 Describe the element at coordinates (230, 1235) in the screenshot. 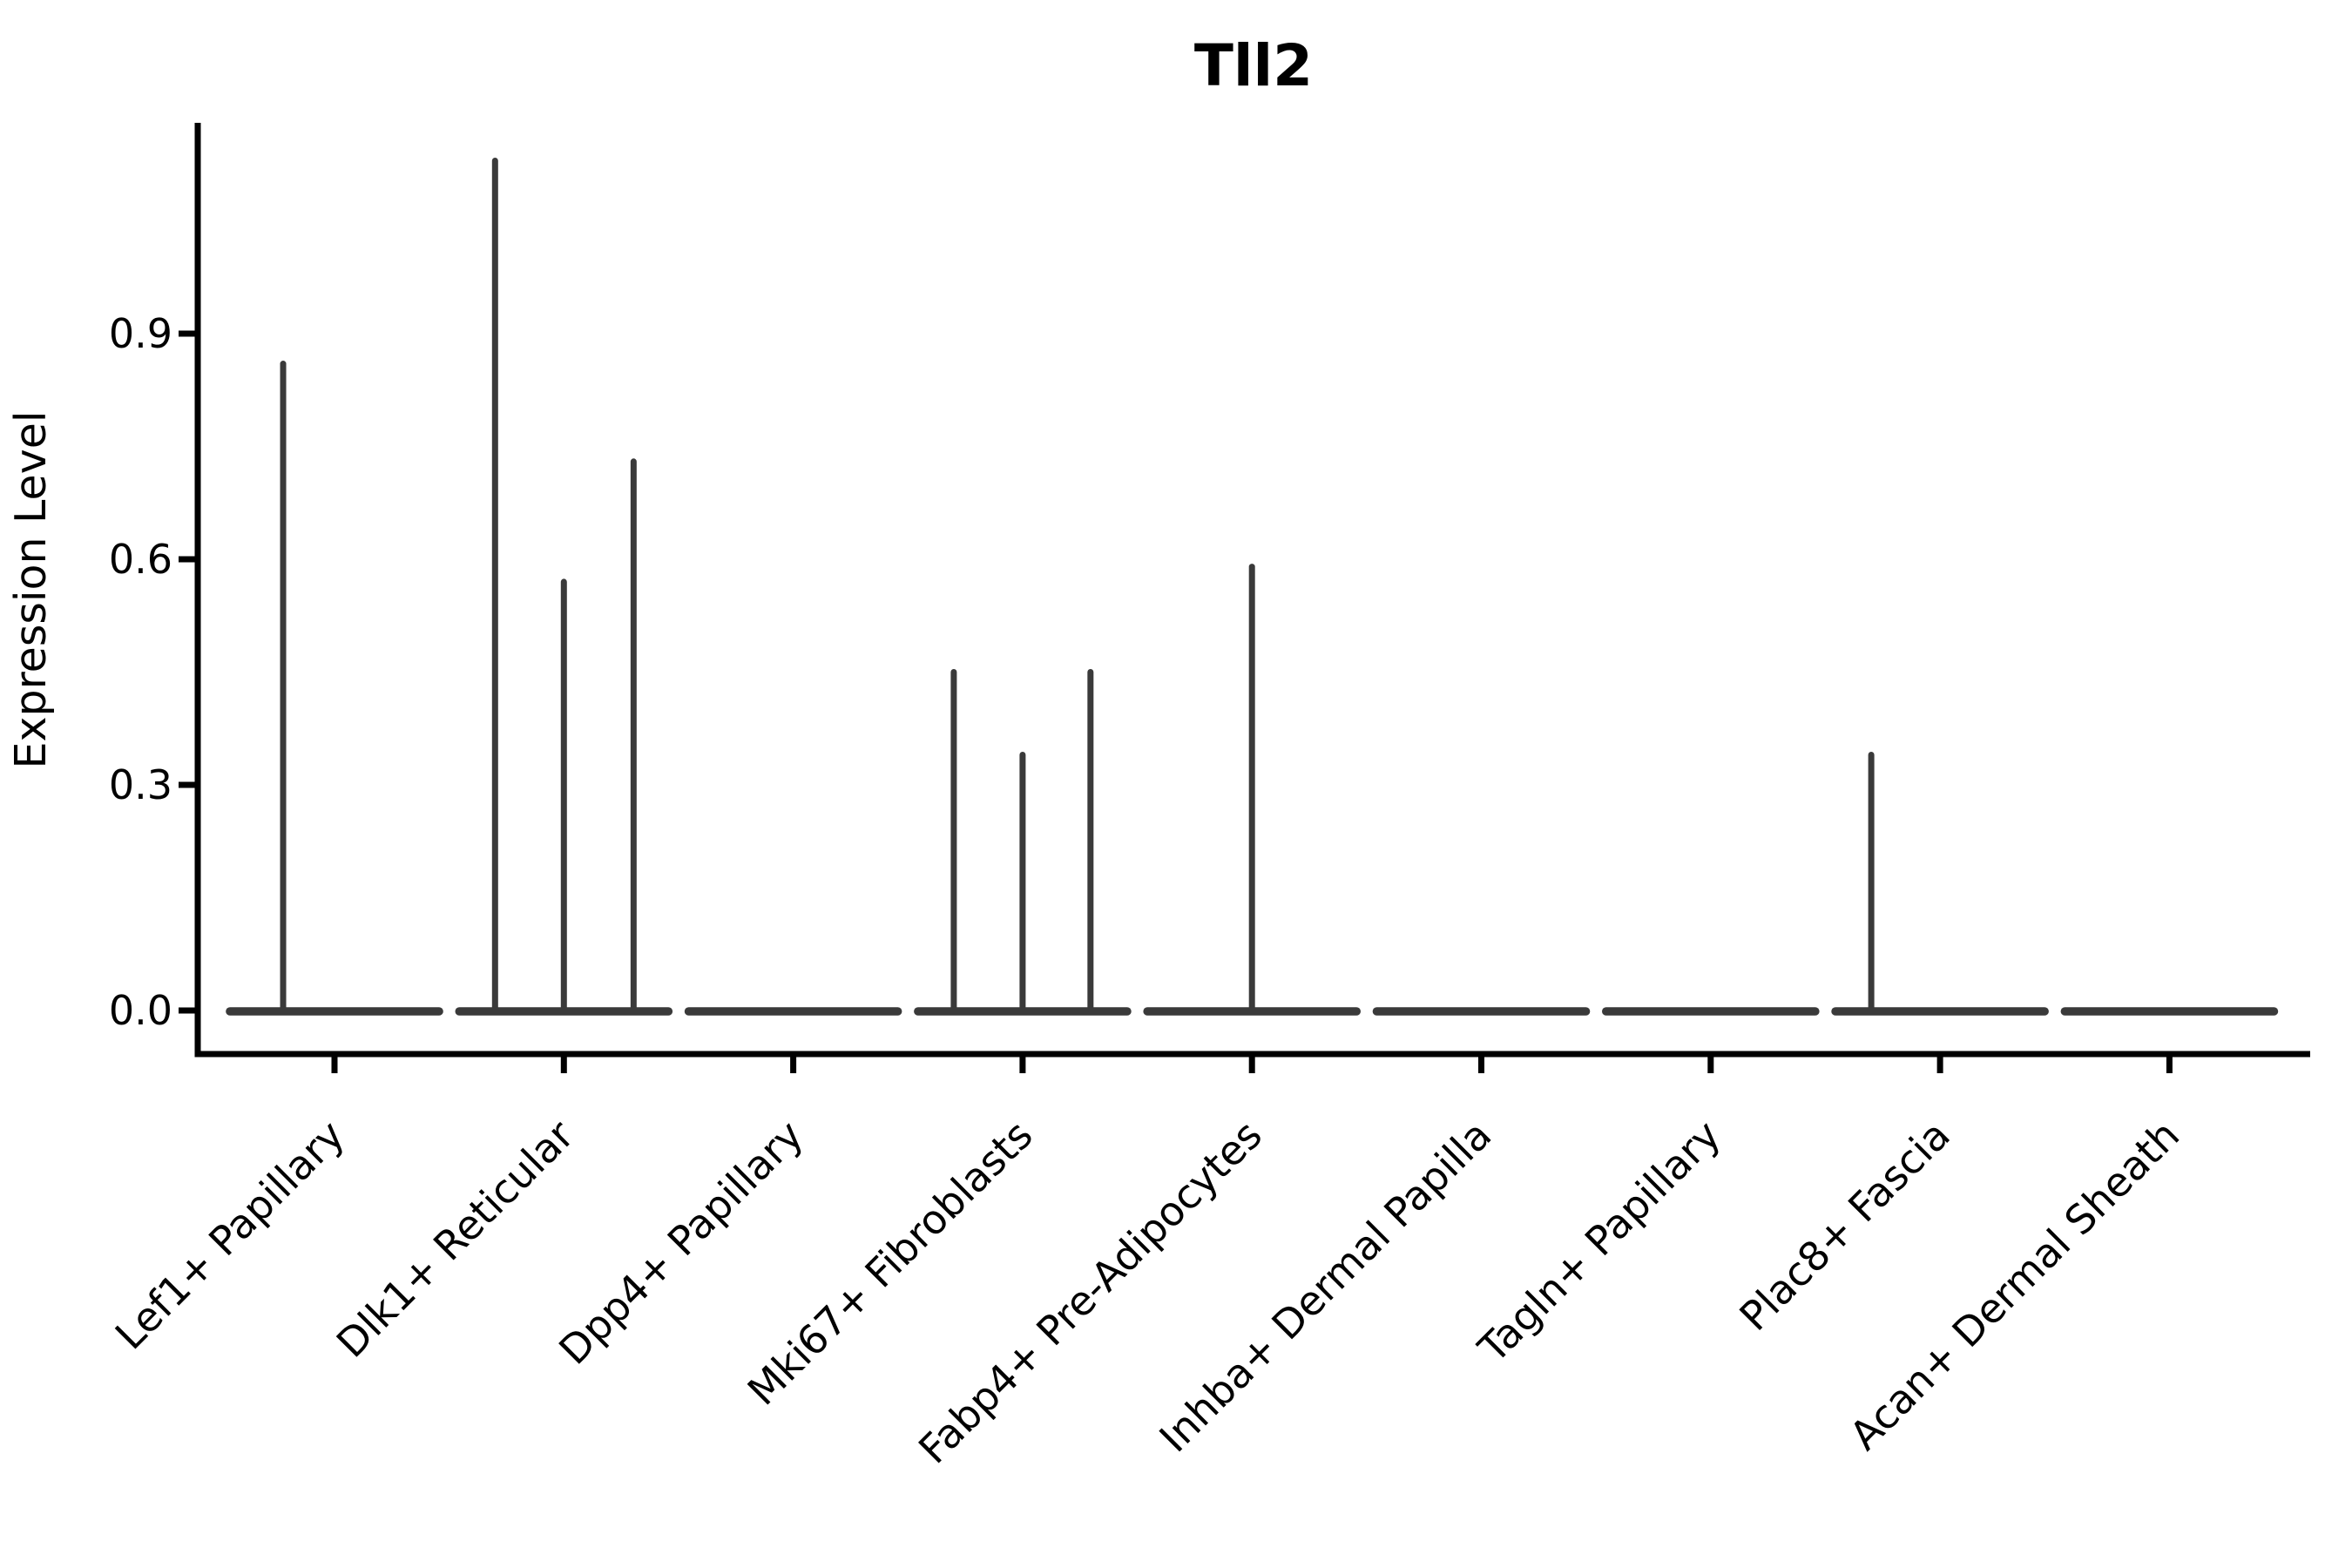

I see `x-tick-label: Lef1+ Papillary` at that location.